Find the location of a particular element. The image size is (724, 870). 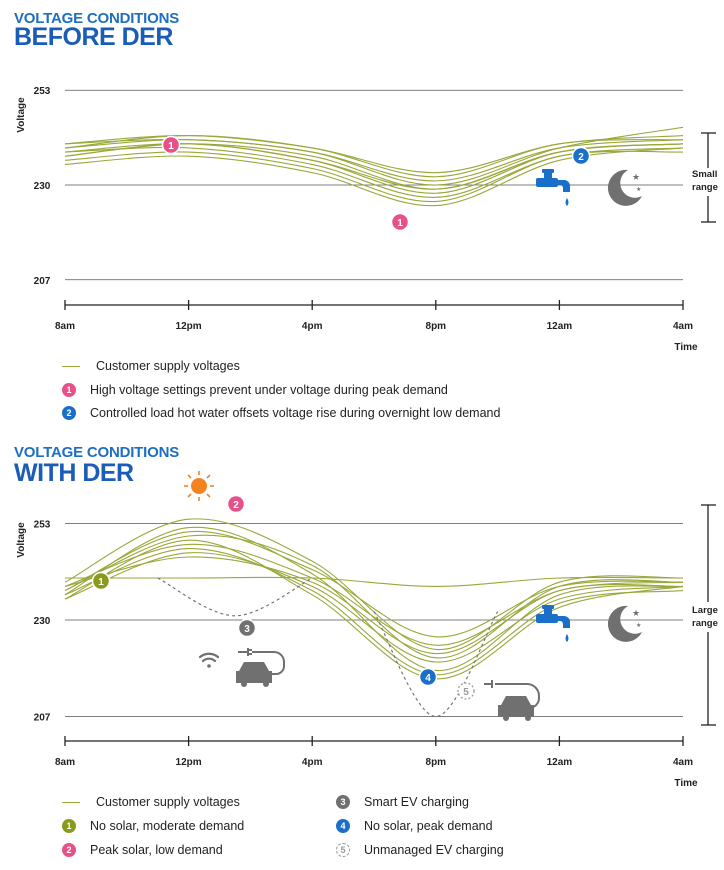

legend2-marker-4: 4 is located at coordinates (343, 826).